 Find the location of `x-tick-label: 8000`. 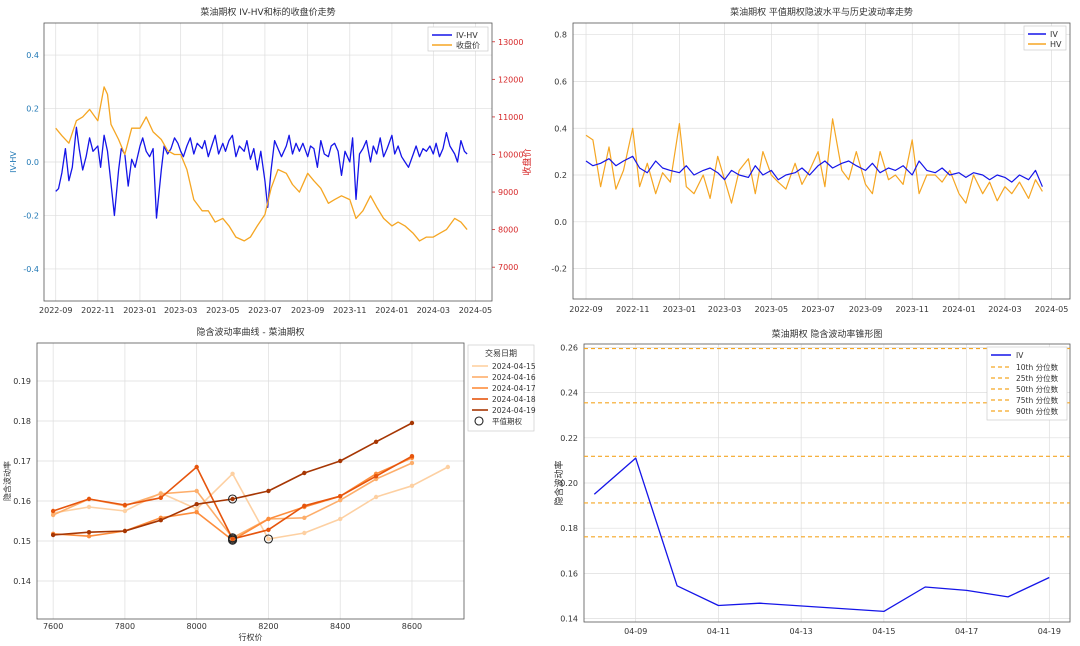

x-tick-label: 8000 is located at coordinates (196, 626).